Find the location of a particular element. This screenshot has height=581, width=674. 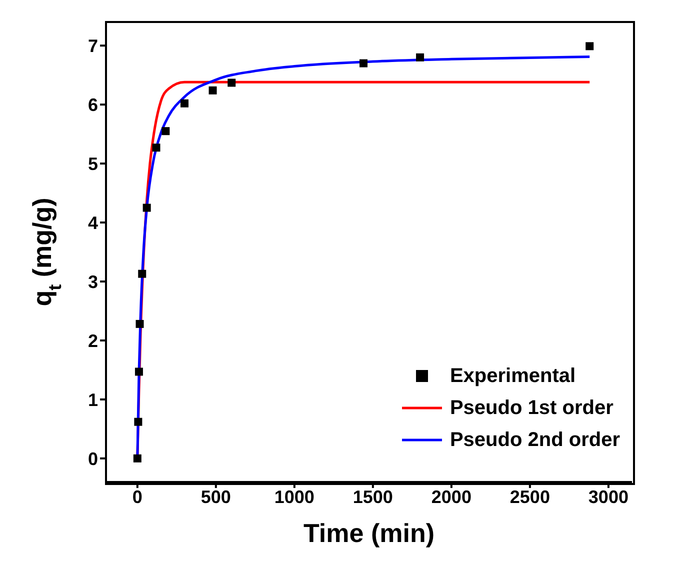

legend-label: Pseudo 1st order is located at coordinates (532, 408).